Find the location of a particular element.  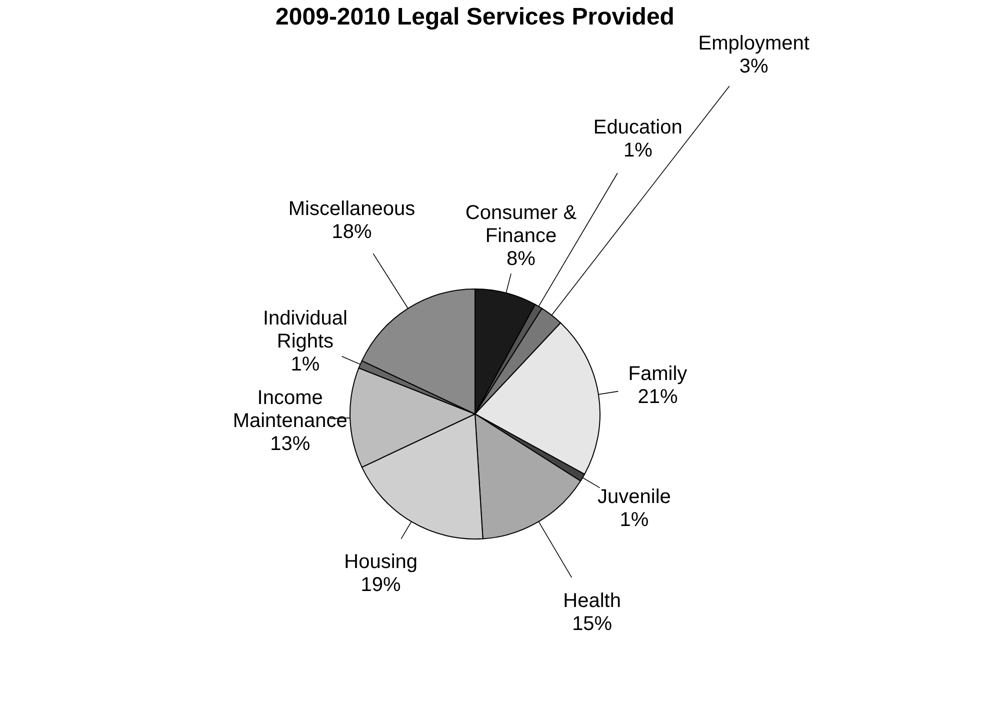

slice-label: Employment is located at coordinates (754, 43).